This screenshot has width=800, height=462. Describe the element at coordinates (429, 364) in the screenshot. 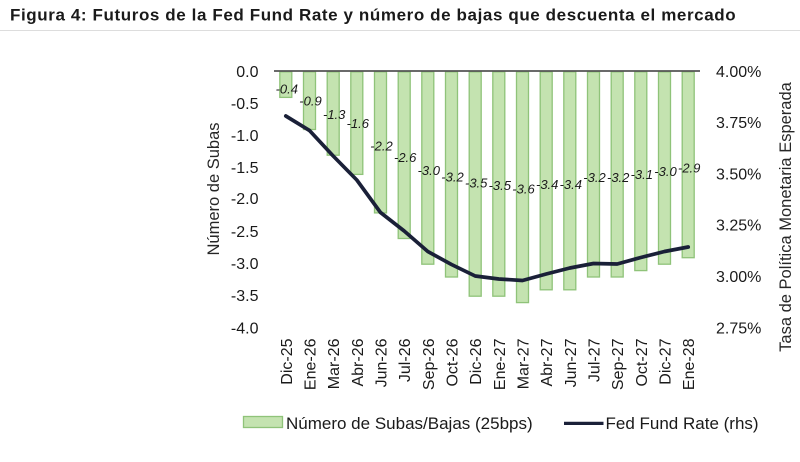

I see `svg-text: Sep-26` at that location.